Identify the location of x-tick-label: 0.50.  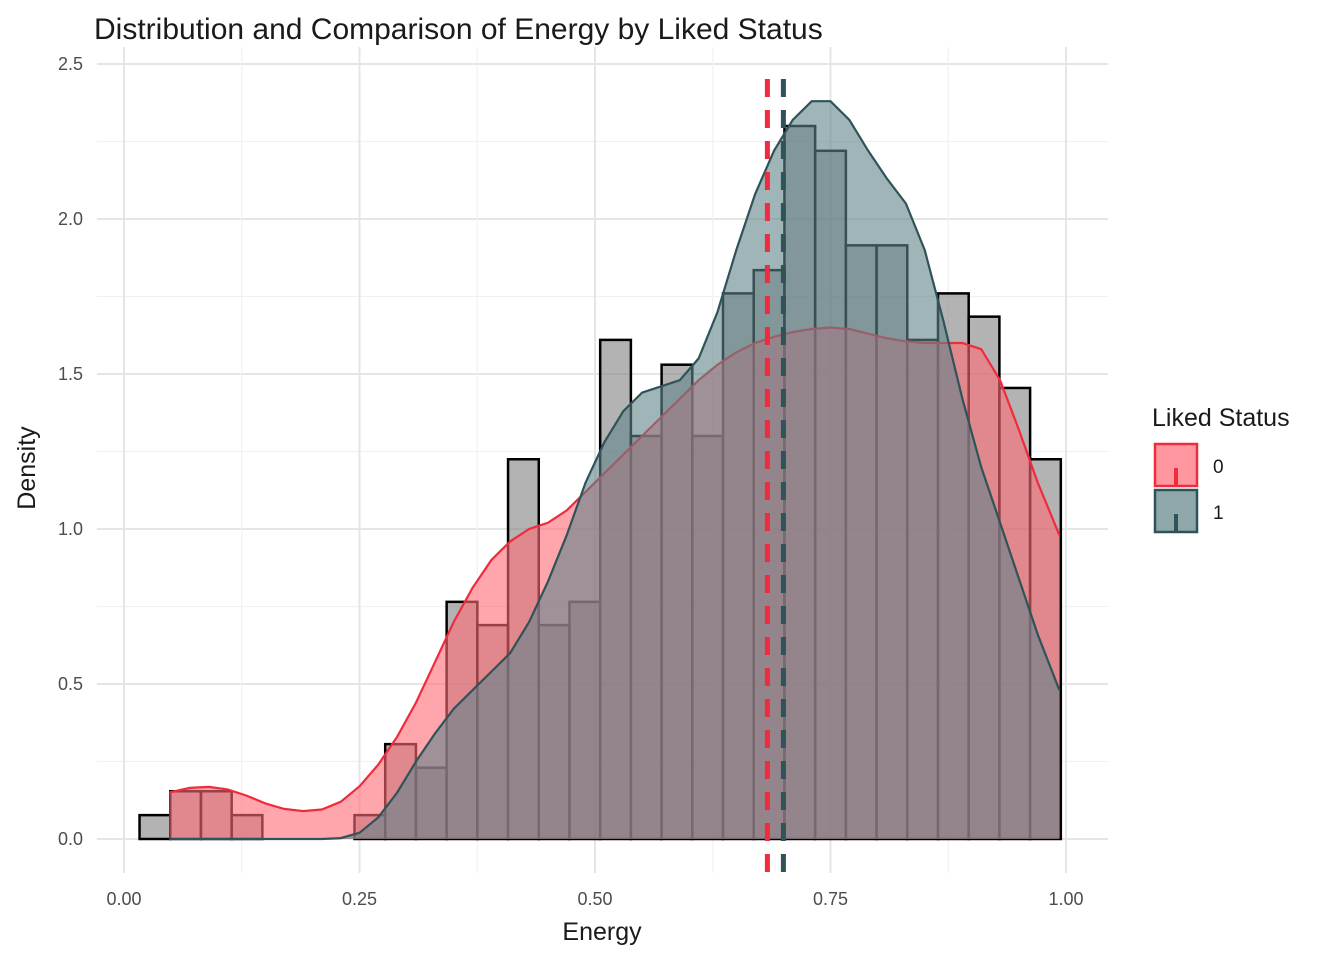
(594, 899).